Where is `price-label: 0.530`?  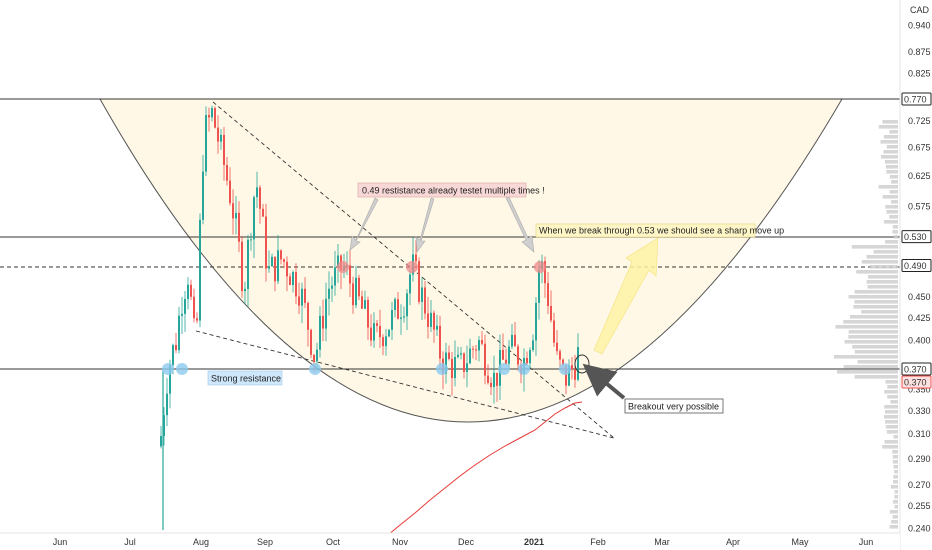 price-label: 0.530 is located at coordinates (916, 237).